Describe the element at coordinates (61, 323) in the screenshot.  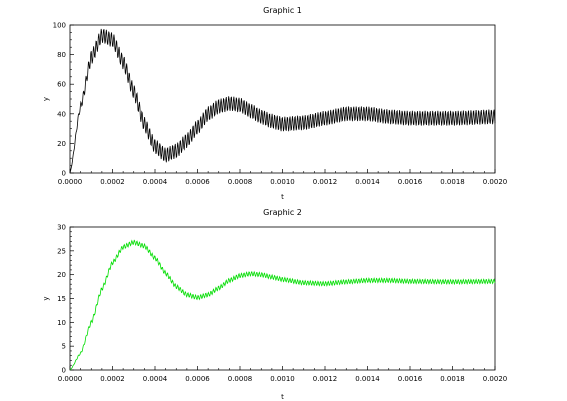
I see `y-tick-label: 10` at that location.